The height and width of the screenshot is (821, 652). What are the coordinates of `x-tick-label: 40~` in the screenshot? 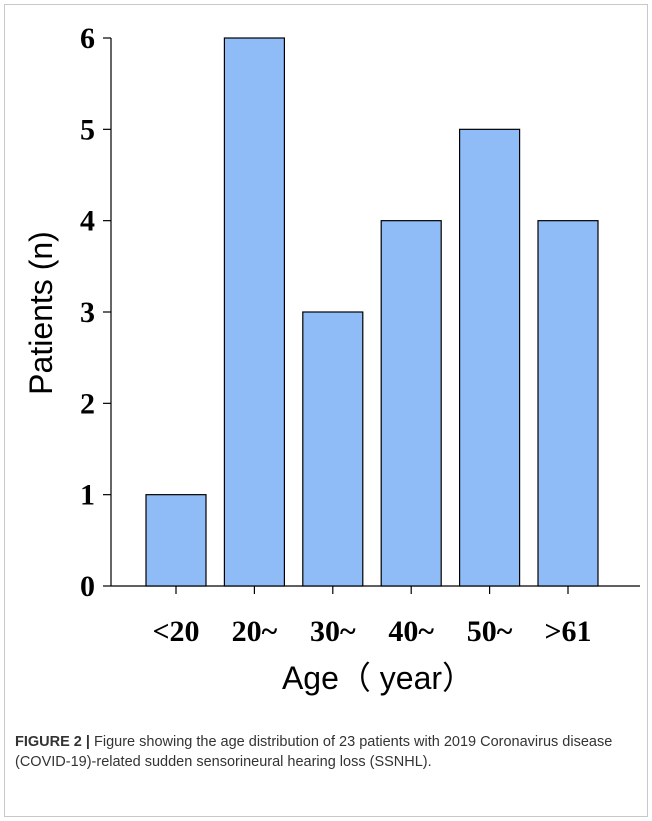 It's located at (411, 631).